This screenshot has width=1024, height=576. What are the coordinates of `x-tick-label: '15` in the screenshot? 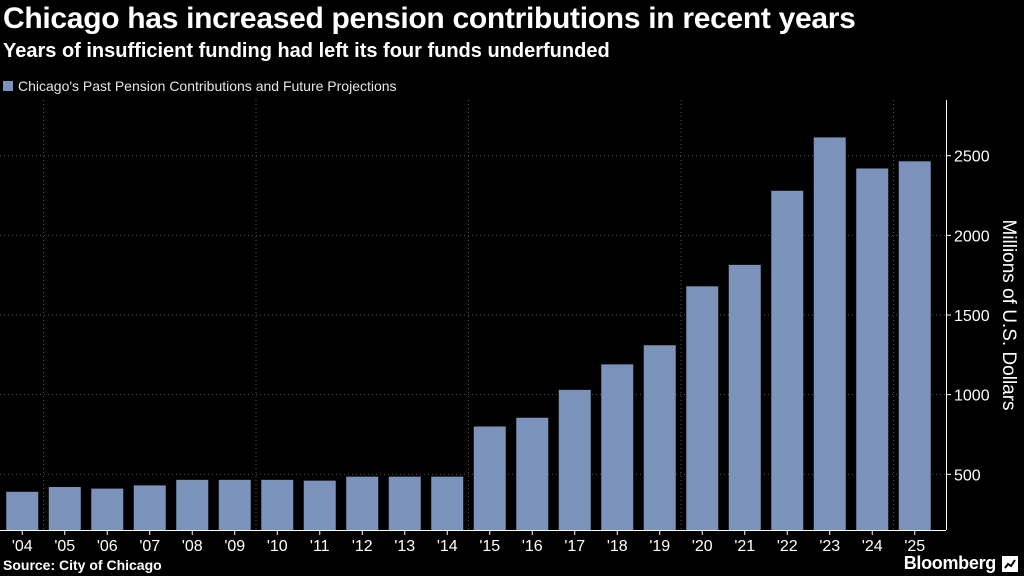 It's located at (489, 546).